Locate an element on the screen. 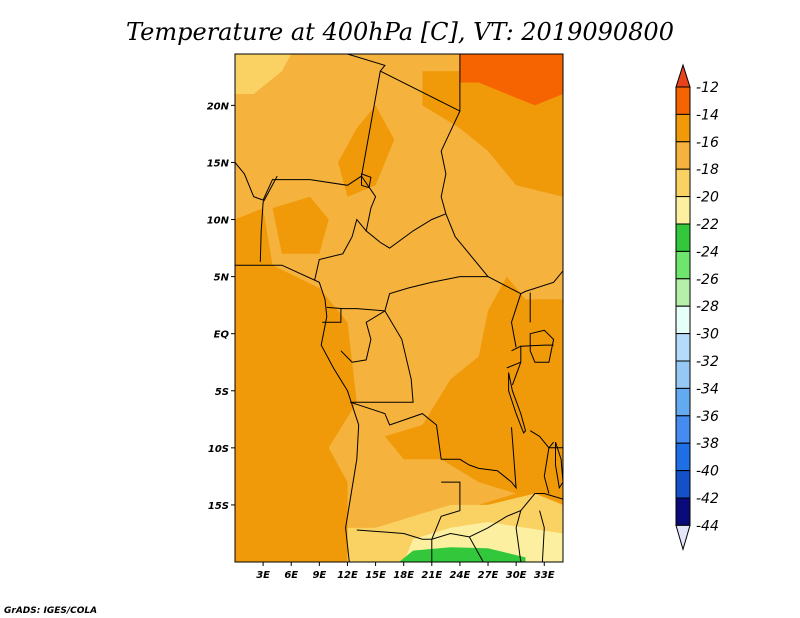  x-tick-label: 3E is located at coordinates (263, 575).